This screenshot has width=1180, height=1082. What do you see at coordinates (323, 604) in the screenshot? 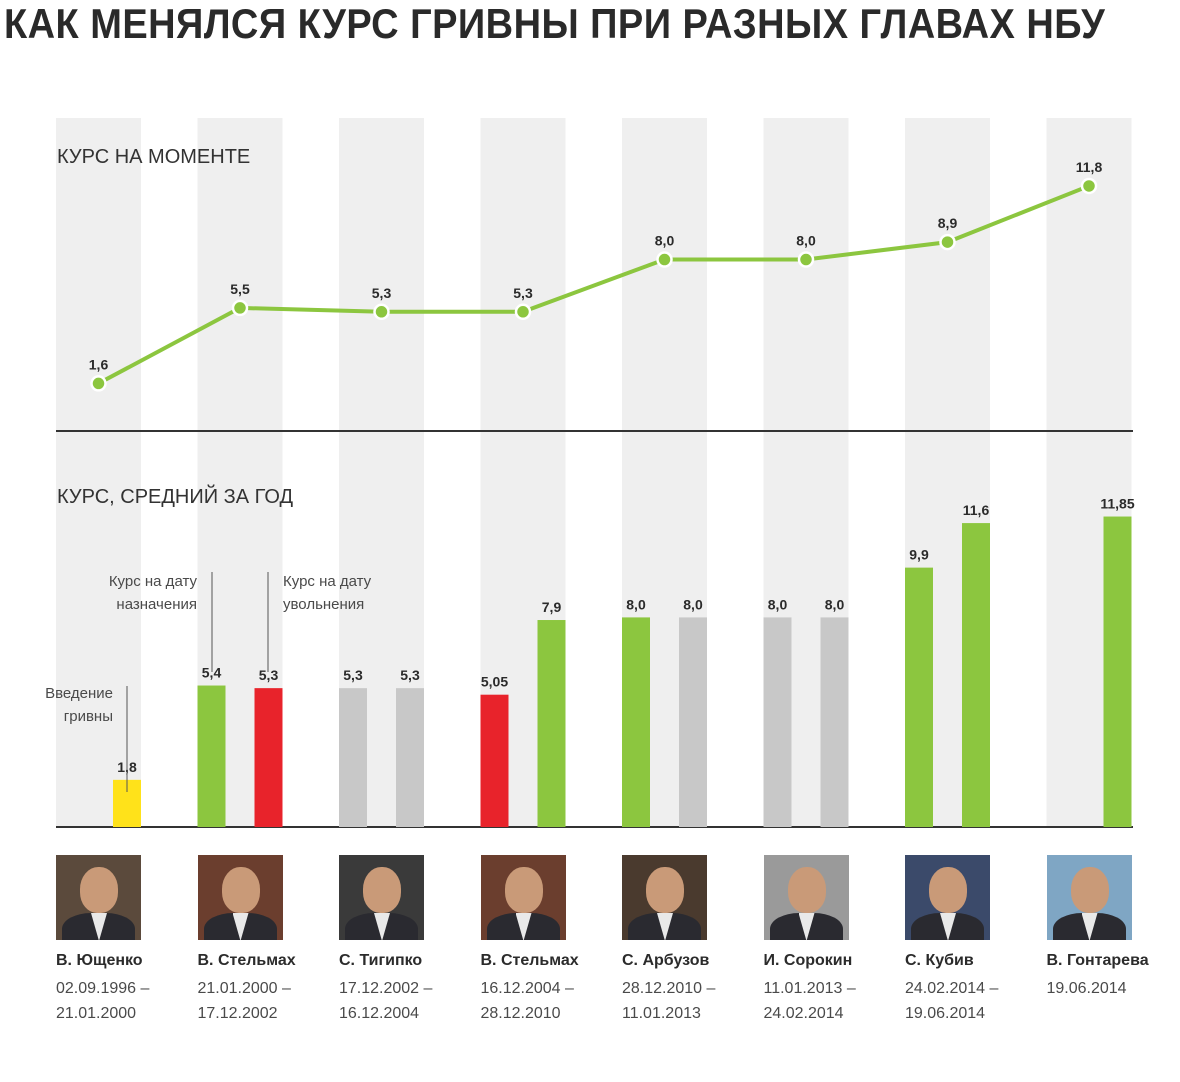
I see `annotation-dismissal: увольнения` at bounding box center [323, 604].